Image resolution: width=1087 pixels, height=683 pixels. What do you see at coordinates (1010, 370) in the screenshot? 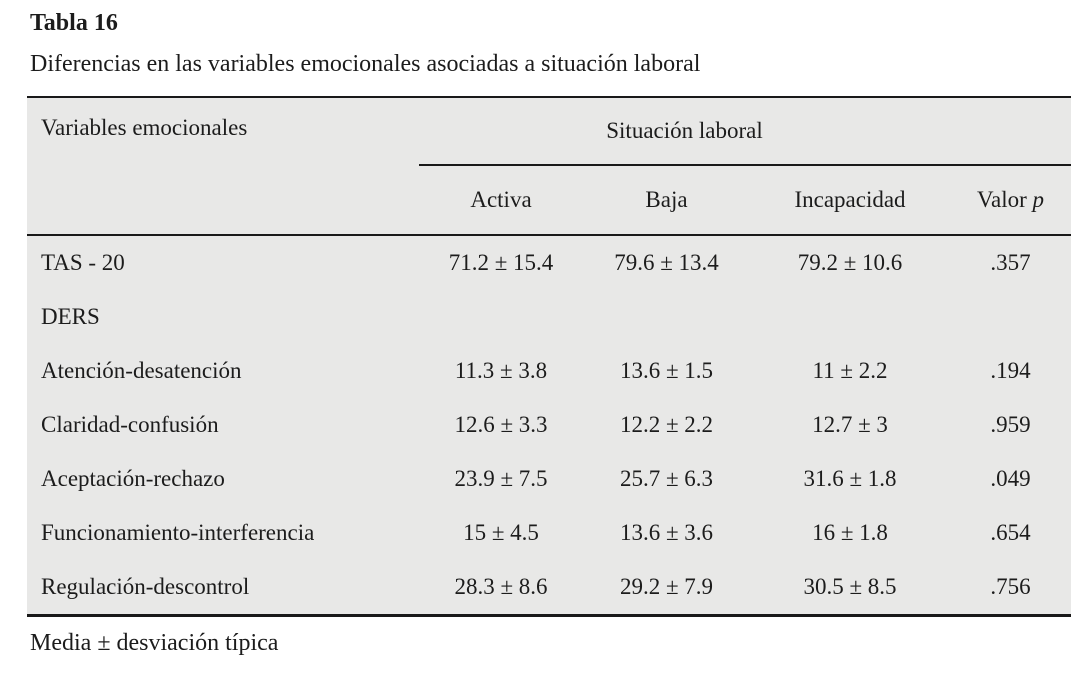
I see `cell-valor-p: .194` at bounding box center [1010, 370].